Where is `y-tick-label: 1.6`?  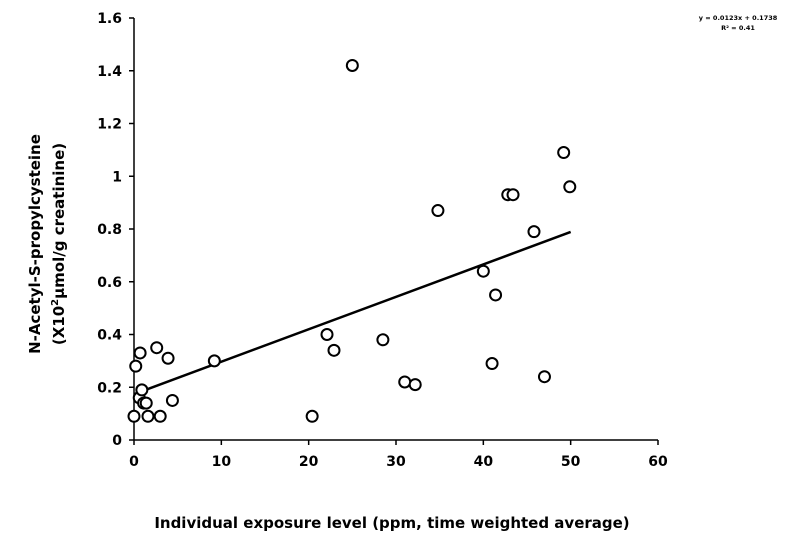
y-tick-label: 1.6 is located at coordinates (109, 19).